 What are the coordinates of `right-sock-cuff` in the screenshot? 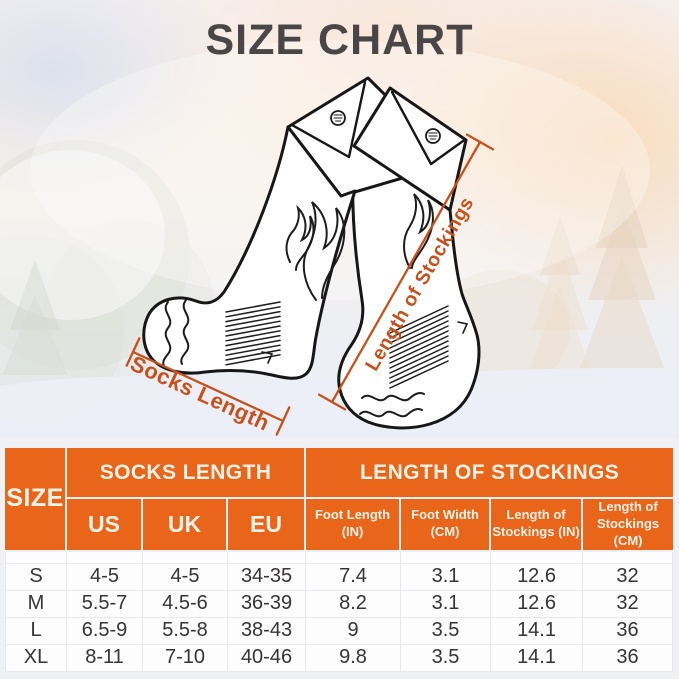 It's located at (410, 149).